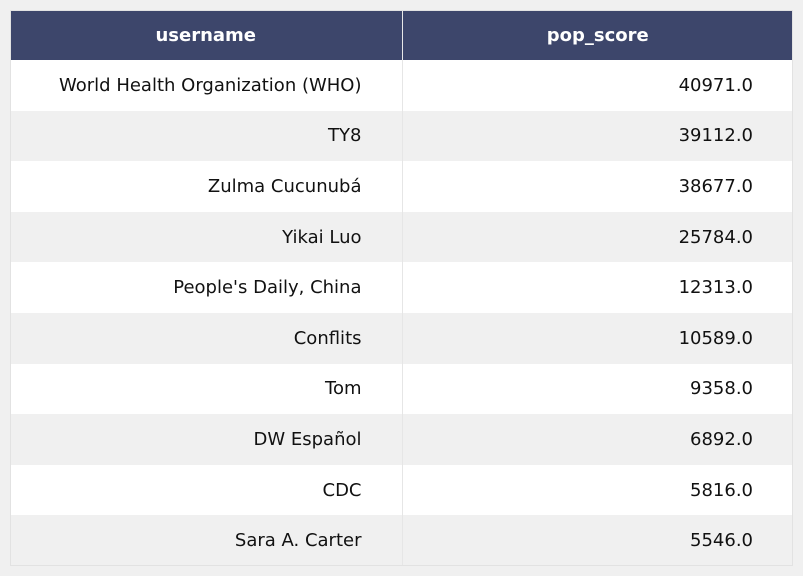 The width and height of the screenshot is (803, 576). I want to click on username-cell: Conflits, so click(206, 338).